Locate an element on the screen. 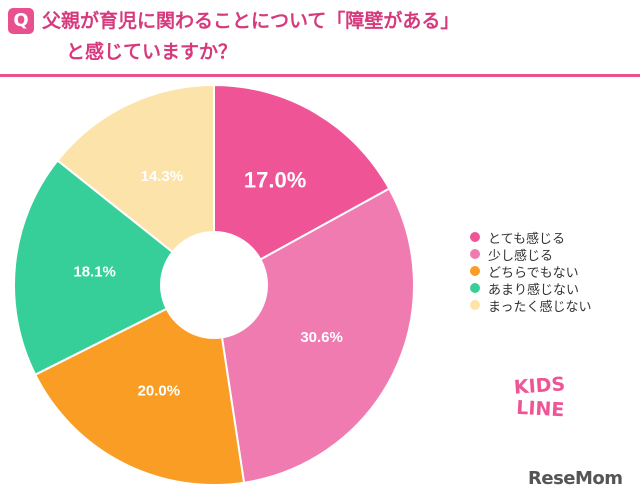 The image size is (640, 501). slice-not-at-all is located at coordinates (135, 185).